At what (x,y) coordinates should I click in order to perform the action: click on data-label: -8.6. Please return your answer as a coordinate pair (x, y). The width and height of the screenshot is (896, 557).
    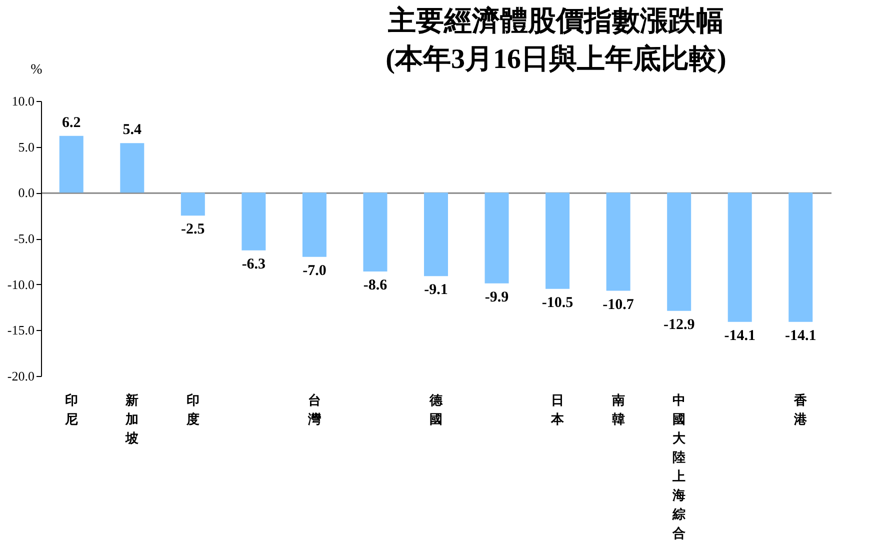
    Looking at the image, I should click on (375, 286).